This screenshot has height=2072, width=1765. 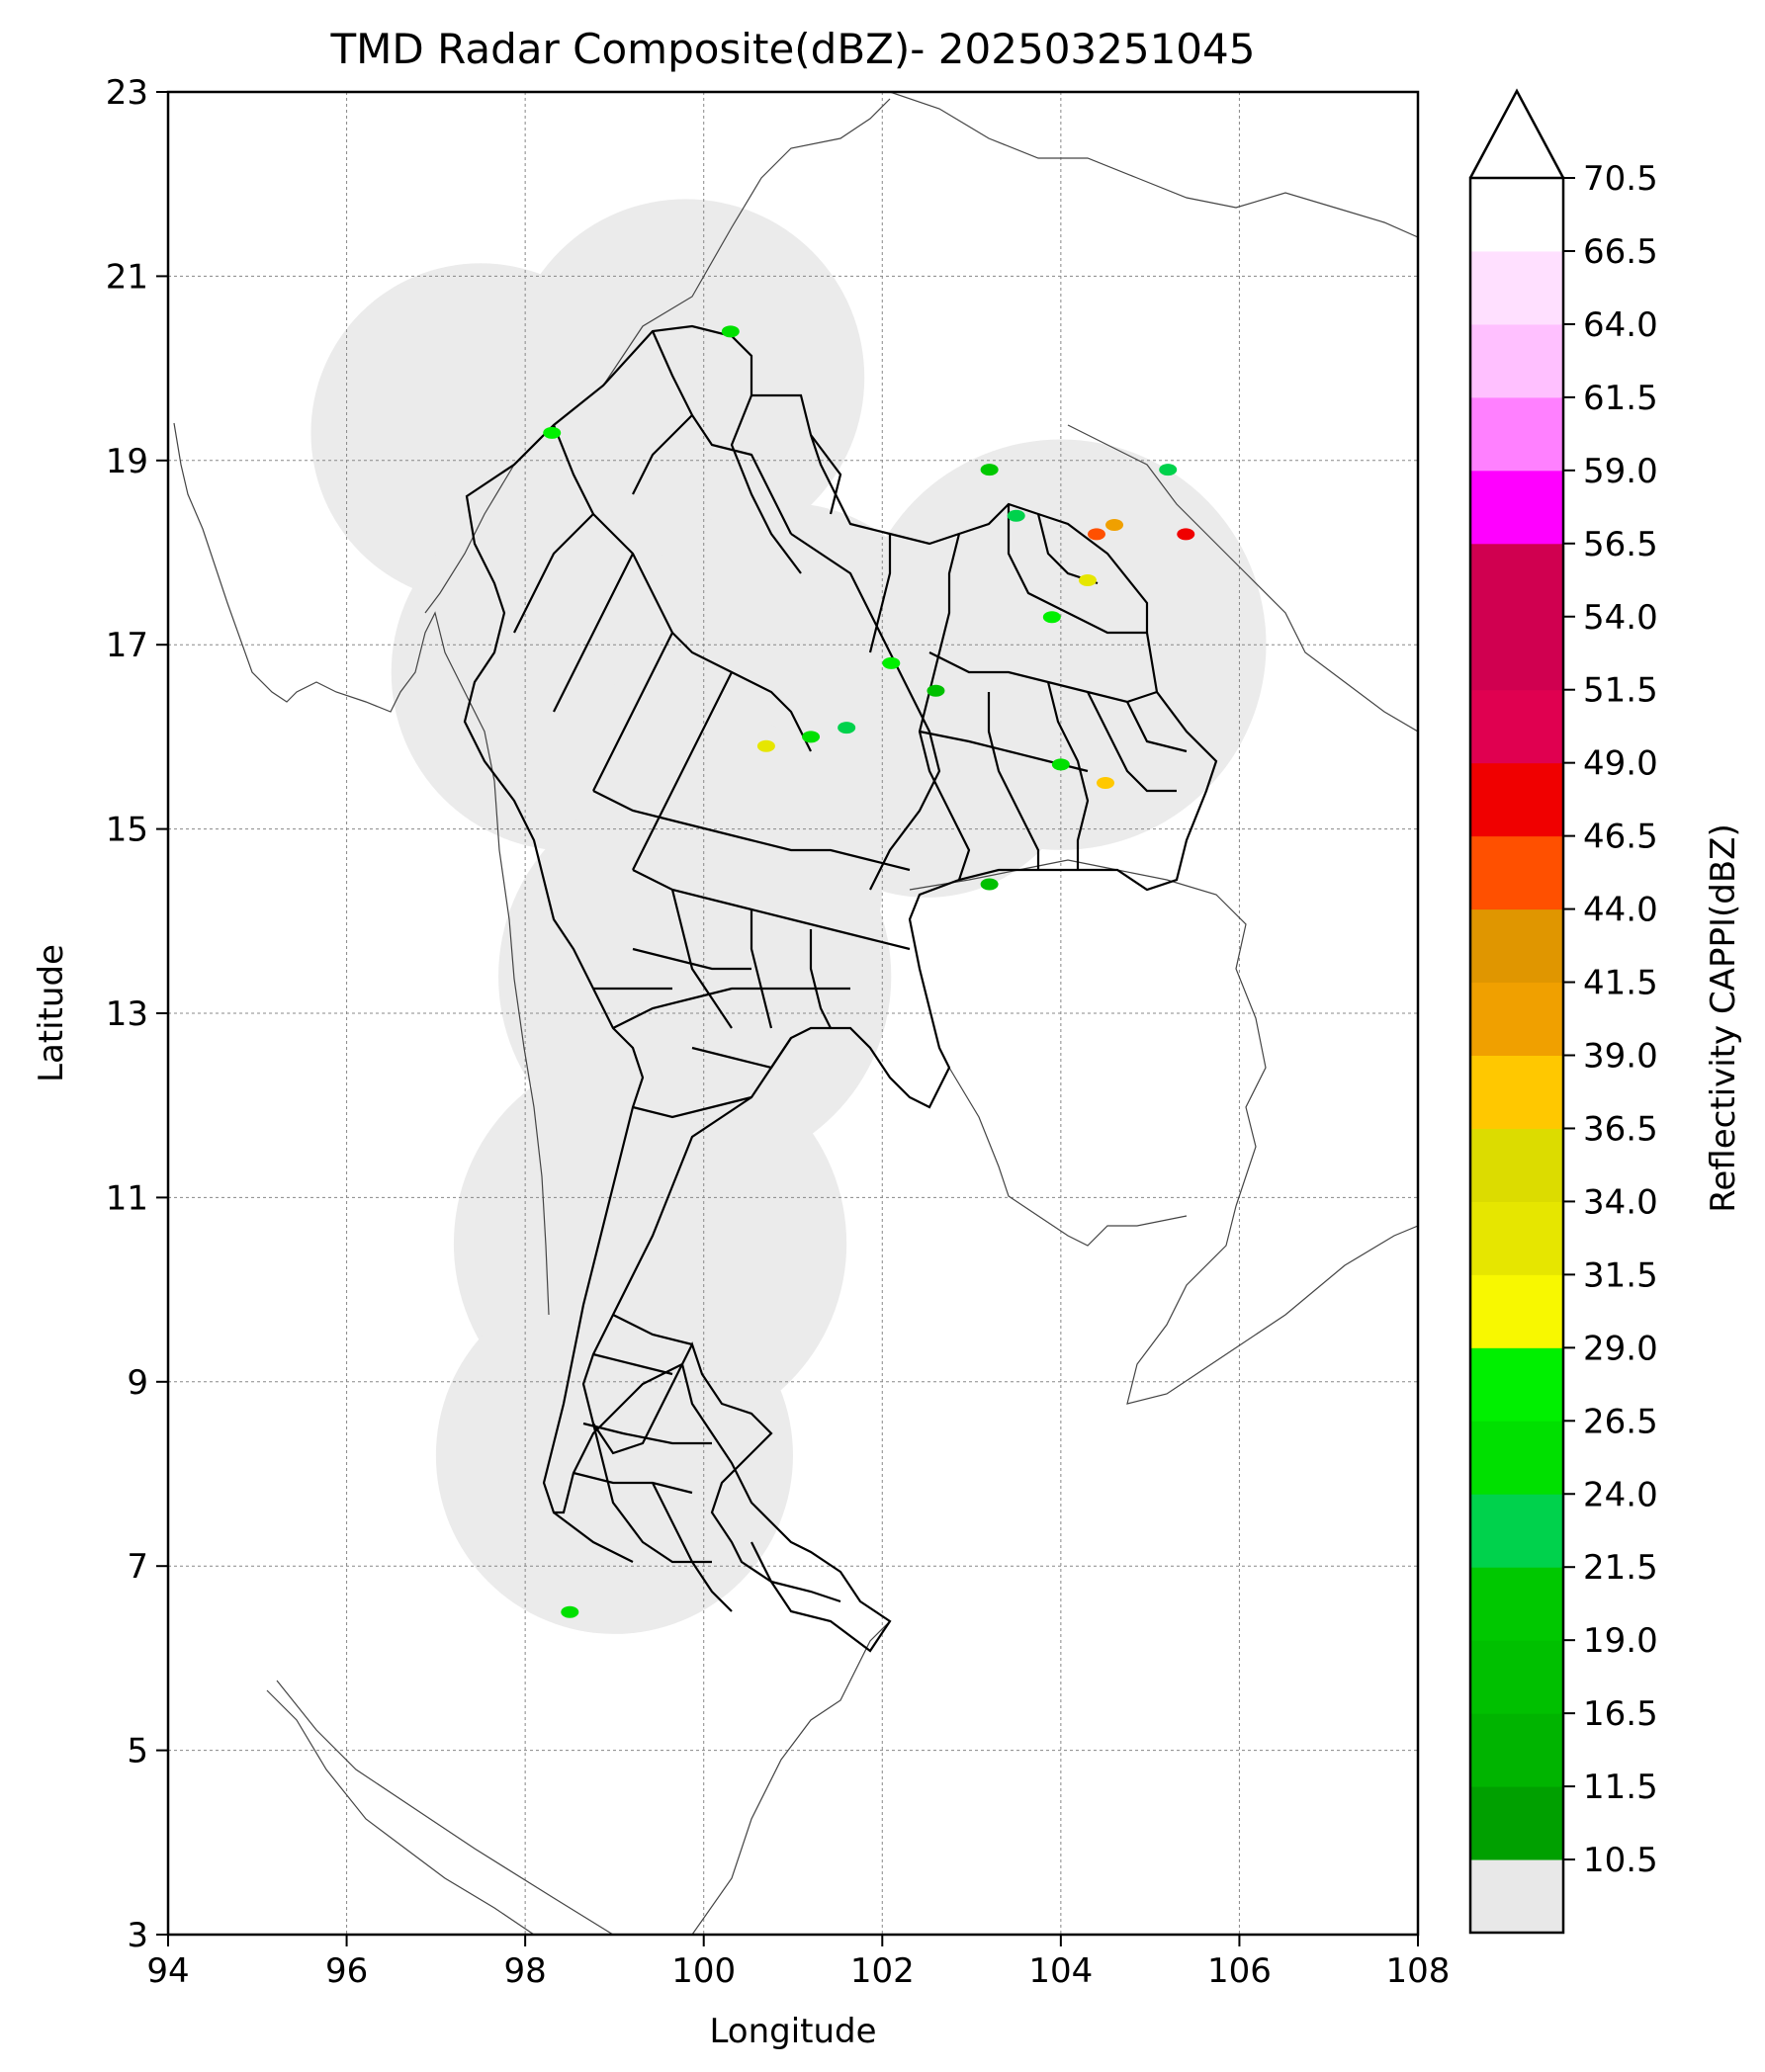 I want to click on y-axis-label: Latitude, so click(x=51, y=1013).